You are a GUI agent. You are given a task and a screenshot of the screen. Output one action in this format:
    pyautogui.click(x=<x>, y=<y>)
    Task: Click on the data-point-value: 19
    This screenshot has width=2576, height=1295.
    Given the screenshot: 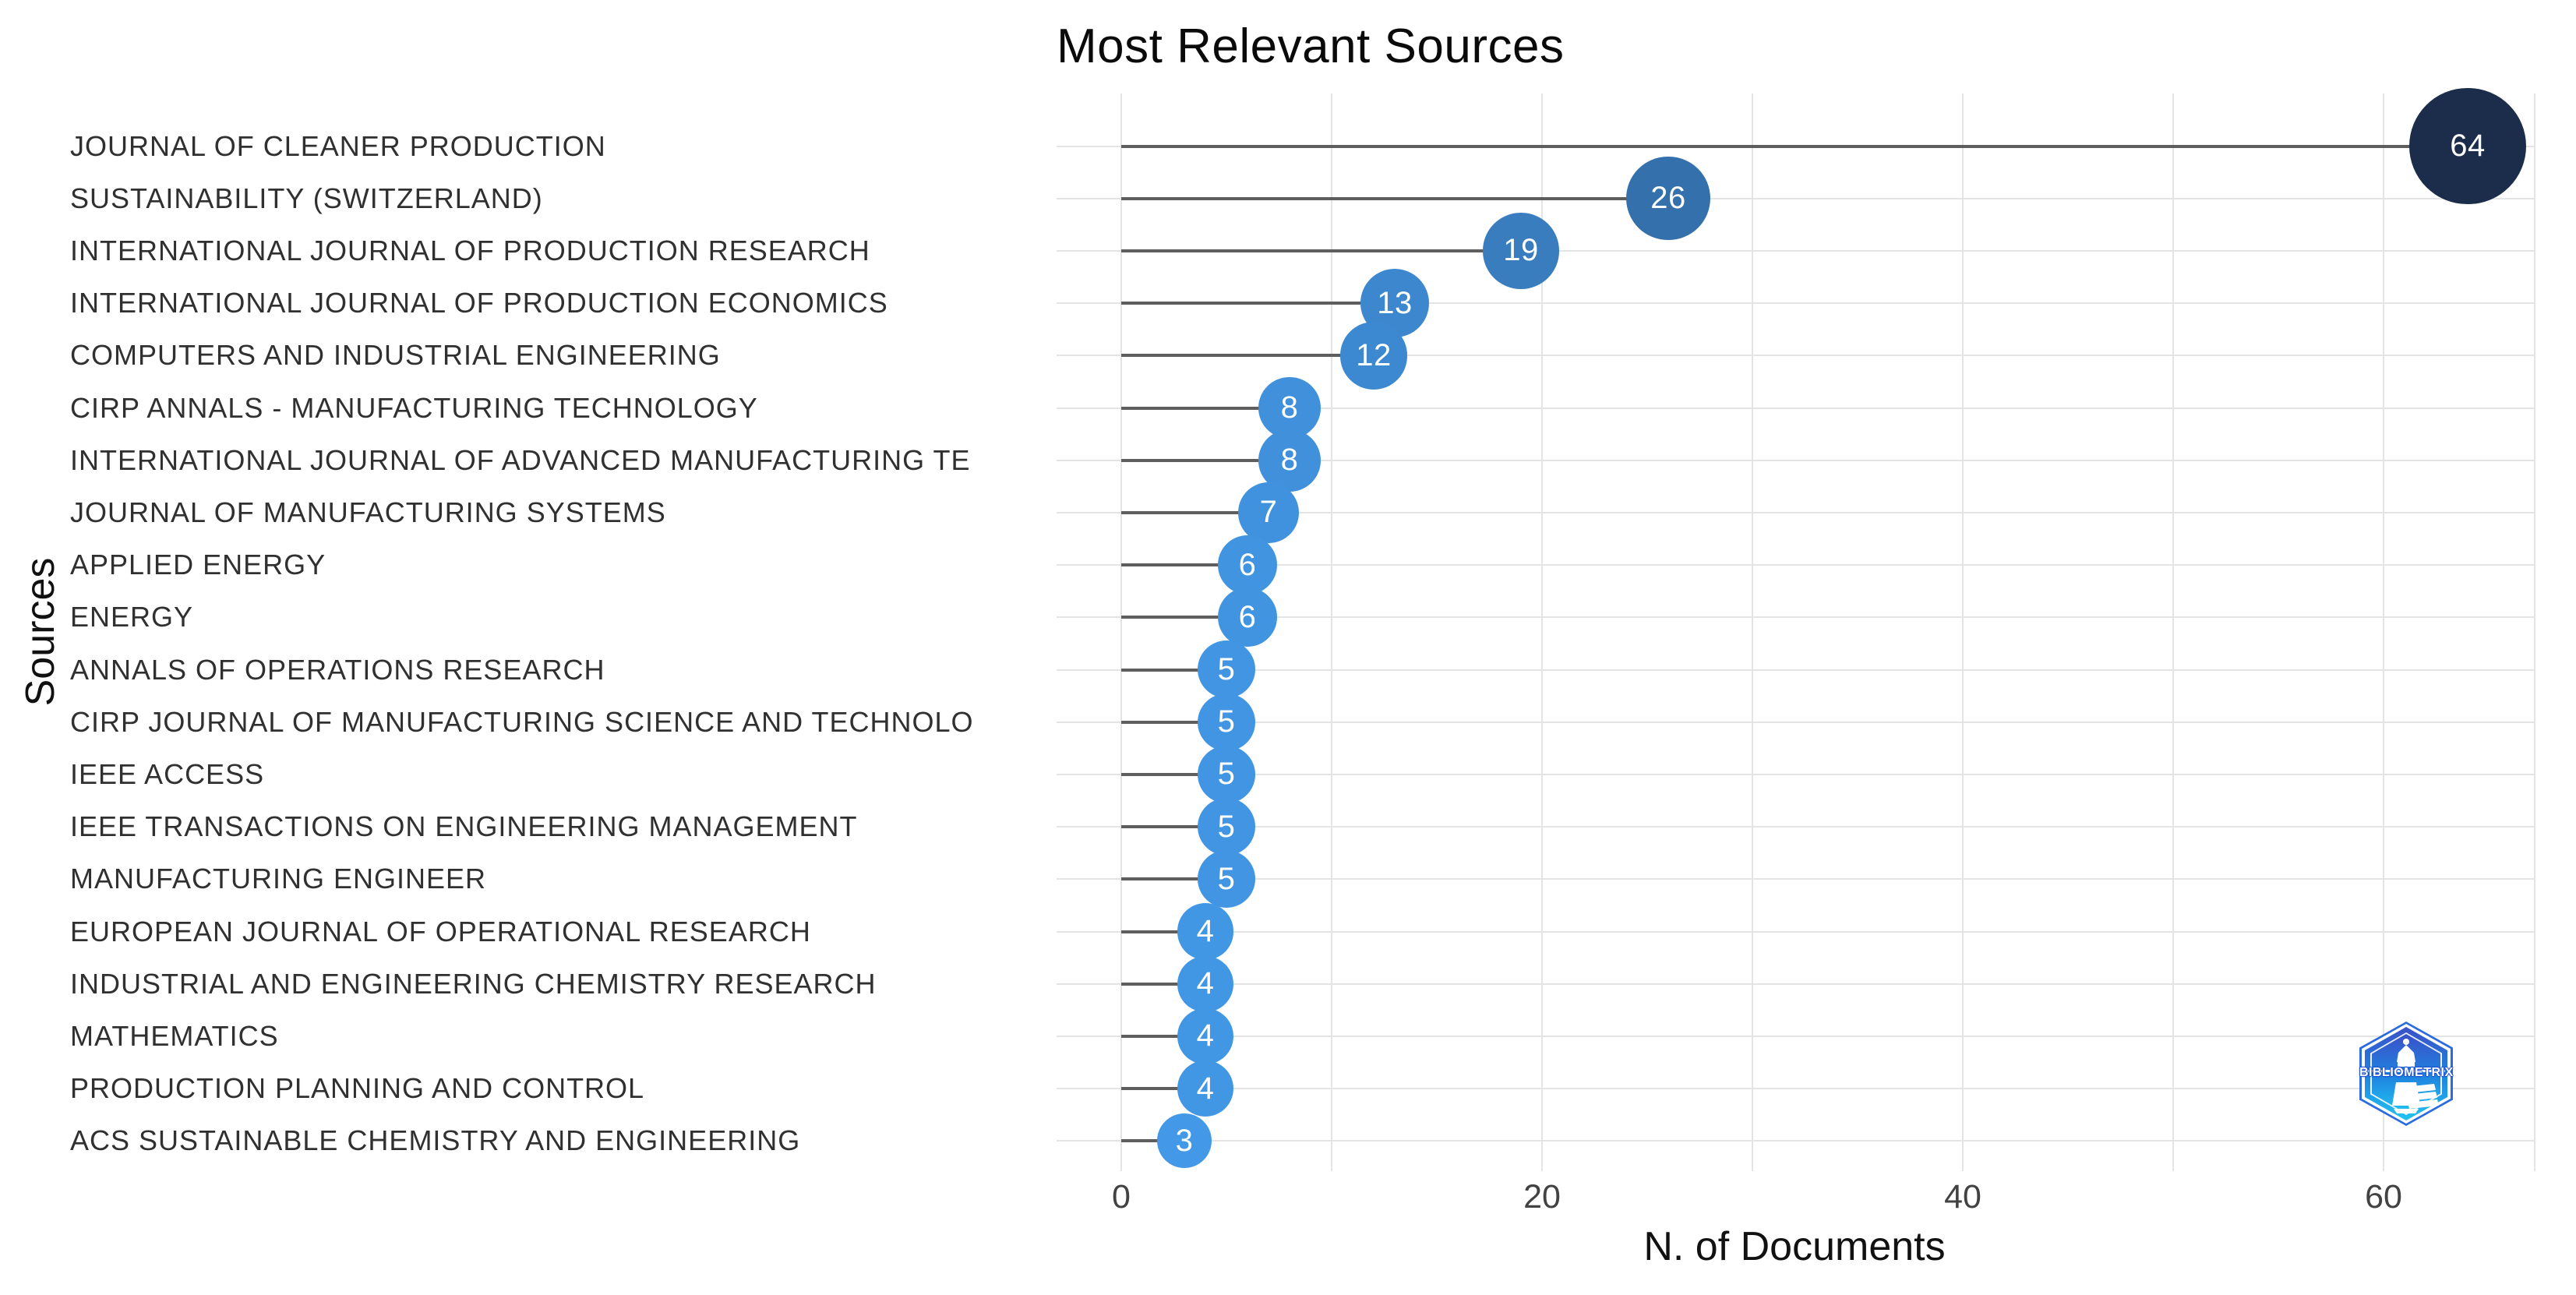 What is the action you would take?
    pyautogui.click(x=1521, y=251)
    